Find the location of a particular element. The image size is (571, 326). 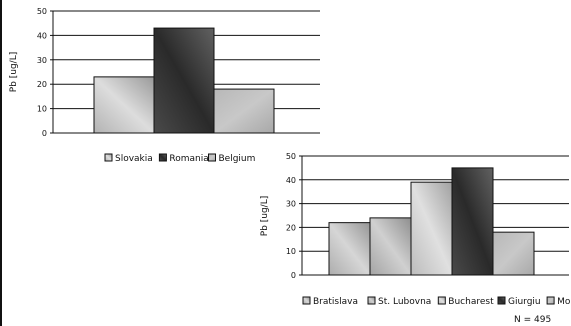

chart-one-y-tick-label-40: 40 is located at coordinates (42, 35).